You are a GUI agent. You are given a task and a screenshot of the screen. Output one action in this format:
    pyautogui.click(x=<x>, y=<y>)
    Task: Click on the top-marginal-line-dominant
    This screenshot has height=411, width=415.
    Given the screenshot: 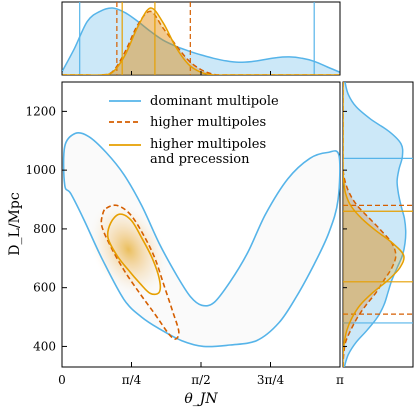 What is the action you would take?
    pyautogui.click(x=201, y=40)
    